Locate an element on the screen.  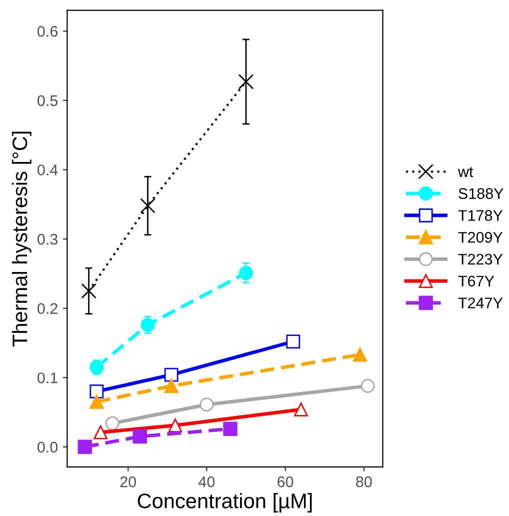
y-tick-label: 0.6 is located at coordinates (48, 31).